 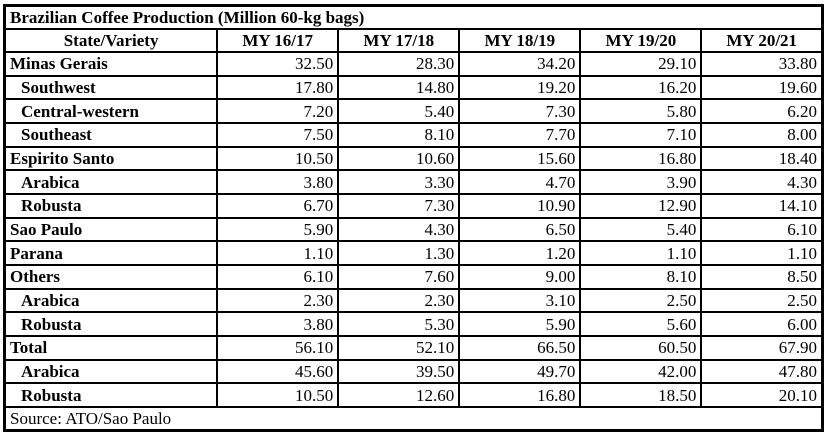 What do you see at coordinates (111, 158) in the screenshot?
I see `row-label: Espirito Santo` at bounding box center [111, 158].